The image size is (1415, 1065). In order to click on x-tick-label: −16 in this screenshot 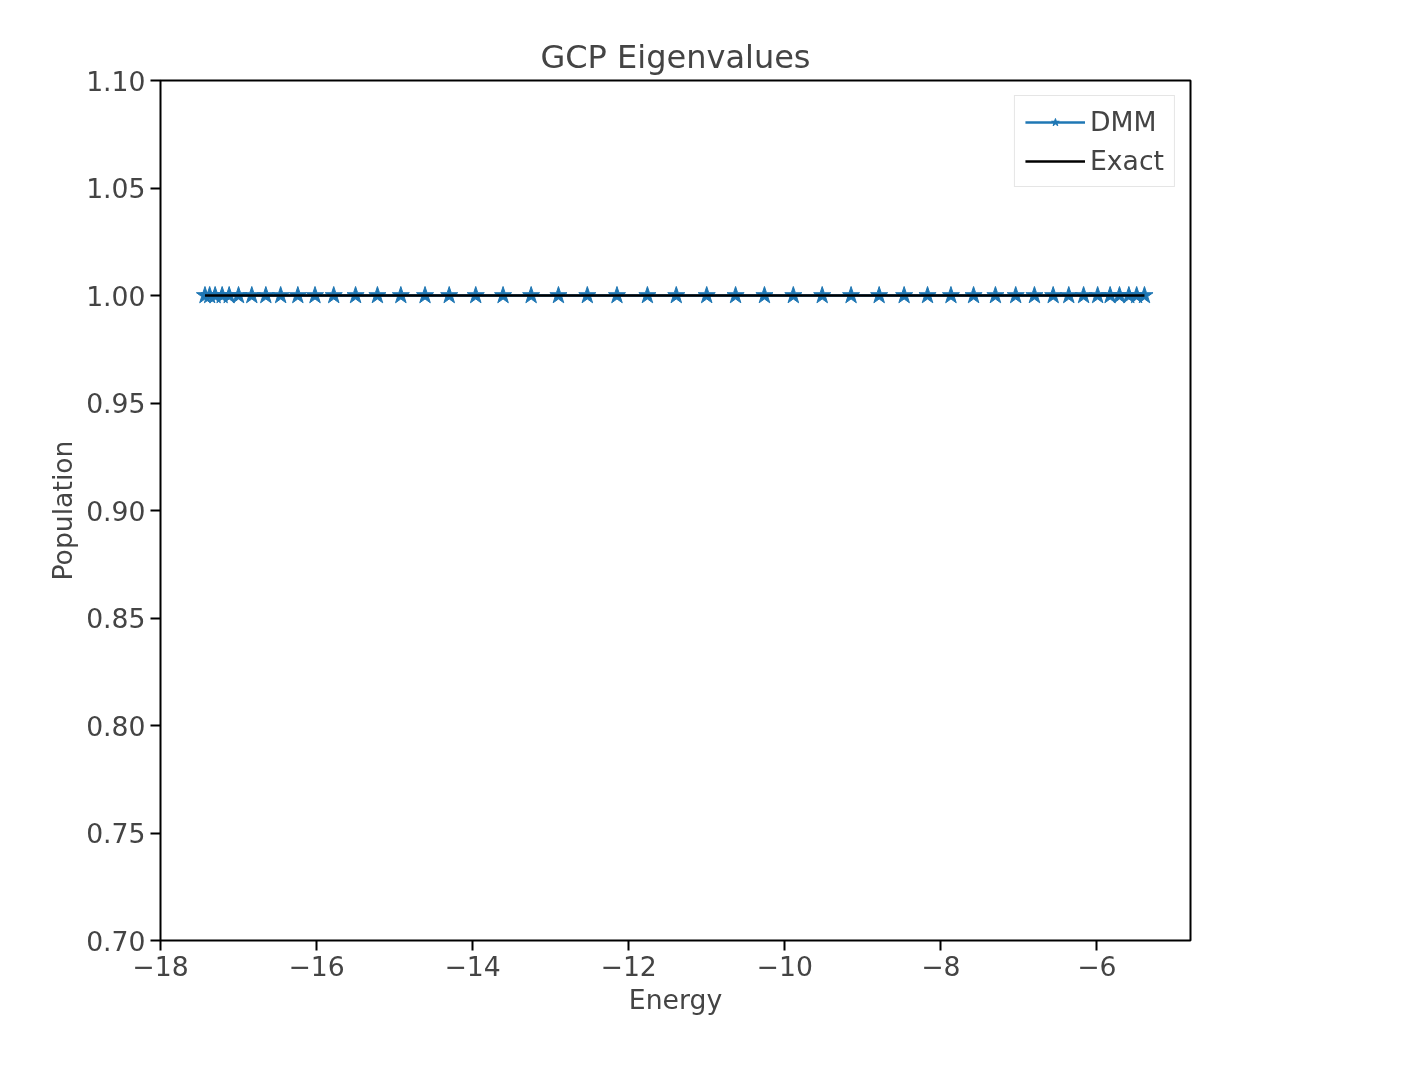, I will do `click(316, 966)`.